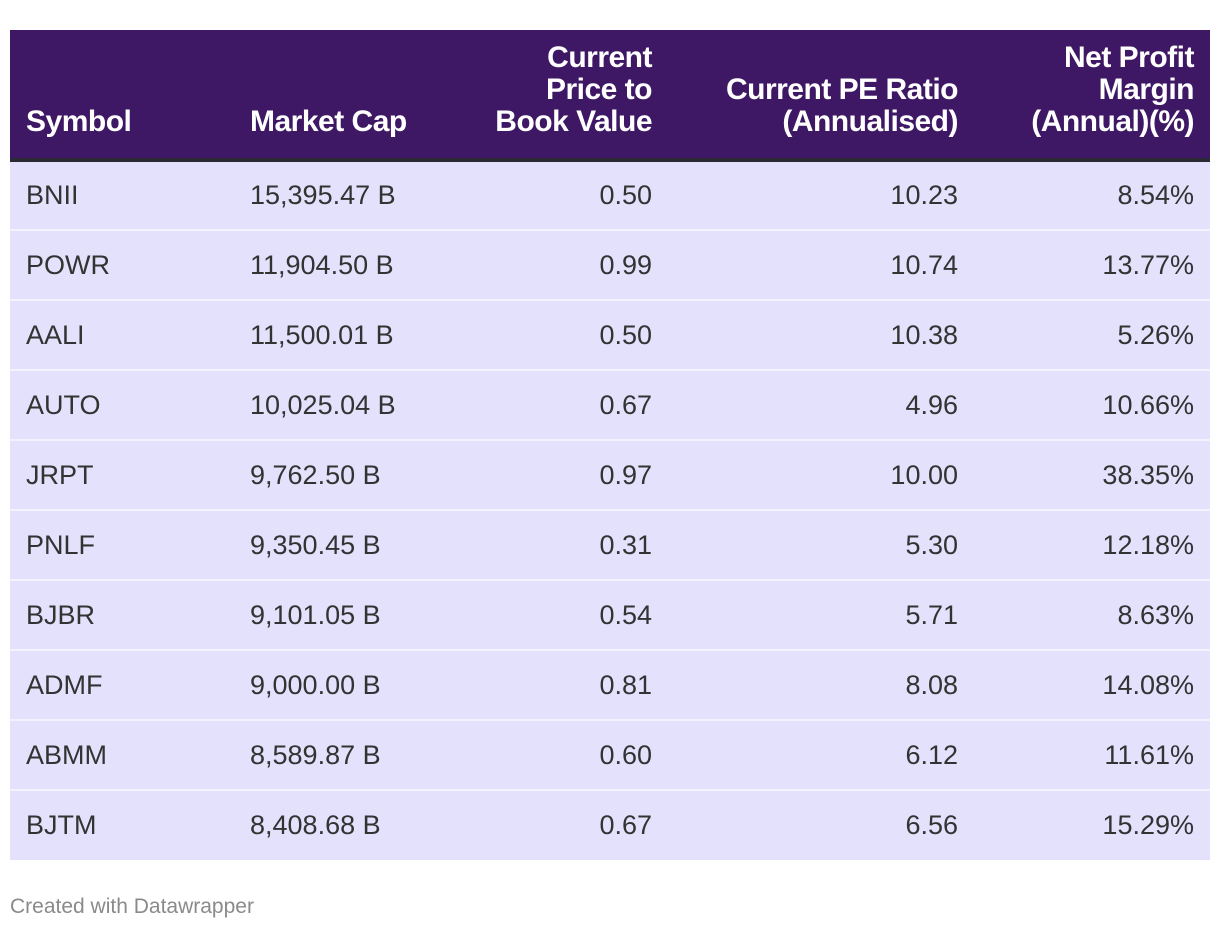 Image resolution: width=1220 pixels, height=932 pixels. I want to click on cell-price-to-book: 0.97, so click(625, 474).